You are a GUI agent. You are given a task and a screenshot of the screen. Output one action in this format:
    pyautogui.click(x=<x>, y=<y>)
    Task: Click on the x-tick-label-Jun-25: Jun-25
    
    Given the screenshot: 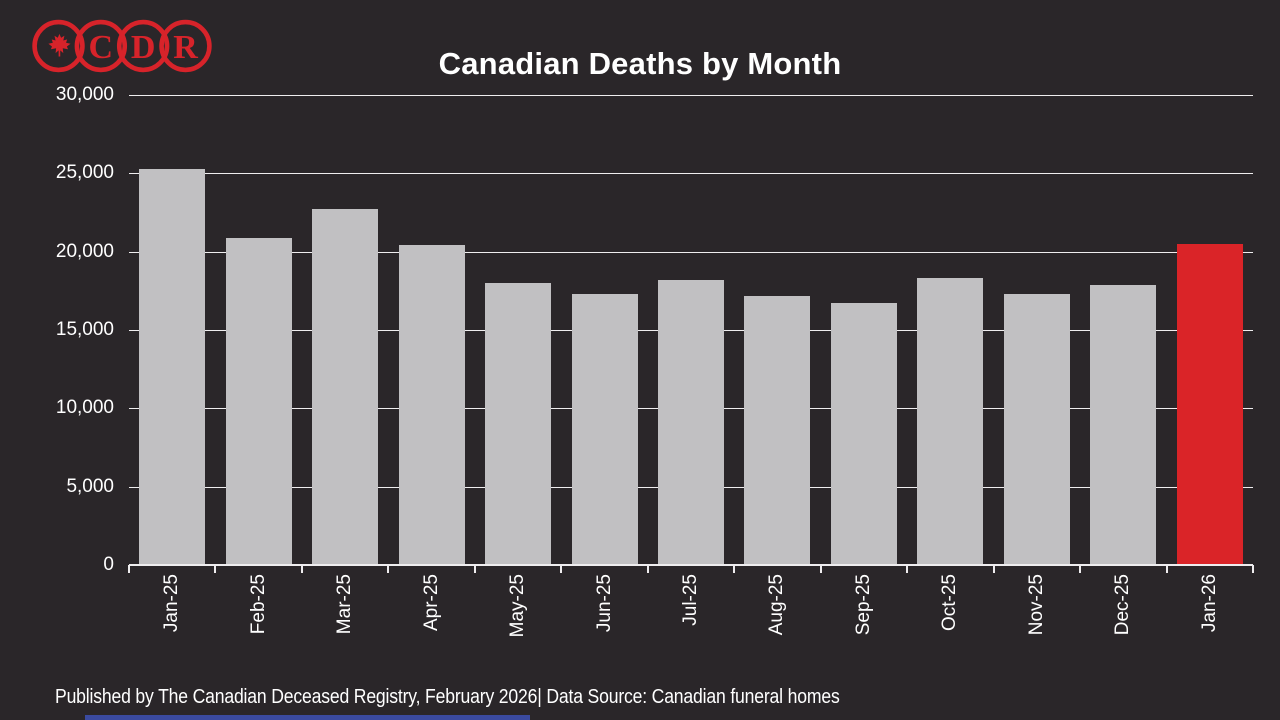 What is the action you would take?
    pyautogui.click(x=604, y=603)
    